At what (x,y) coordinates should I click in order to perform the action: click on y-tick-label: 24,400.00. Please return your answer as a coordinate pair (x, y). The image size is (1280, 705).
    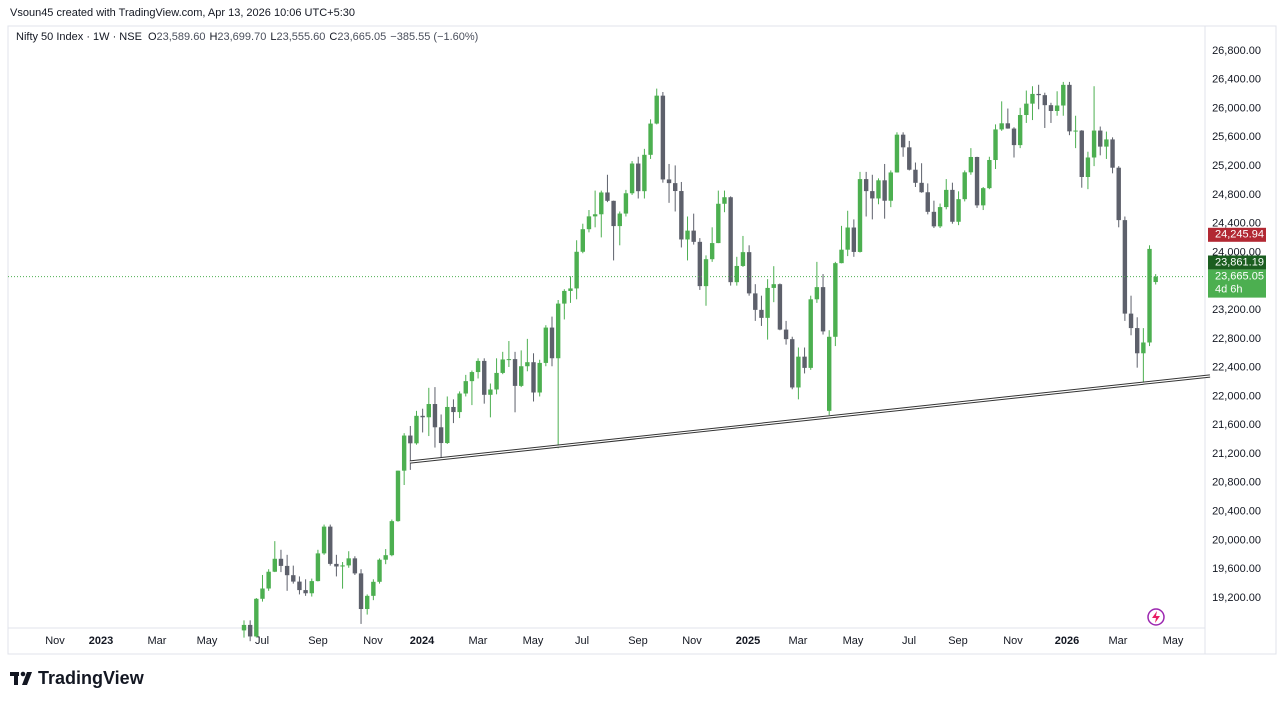
    Looking at the image, I should click on (1236, 224).